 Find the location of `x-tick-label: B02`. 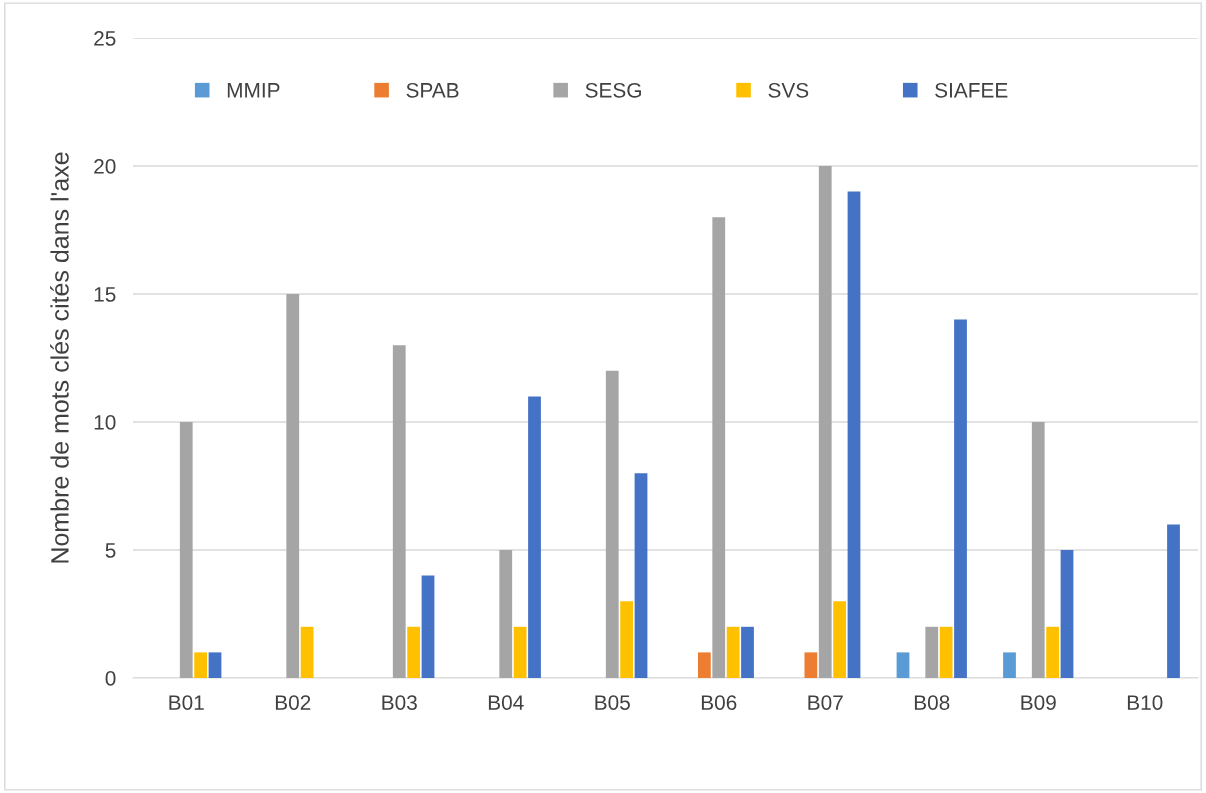

x-tick-label: B02 is located at coordinates (293, 702).